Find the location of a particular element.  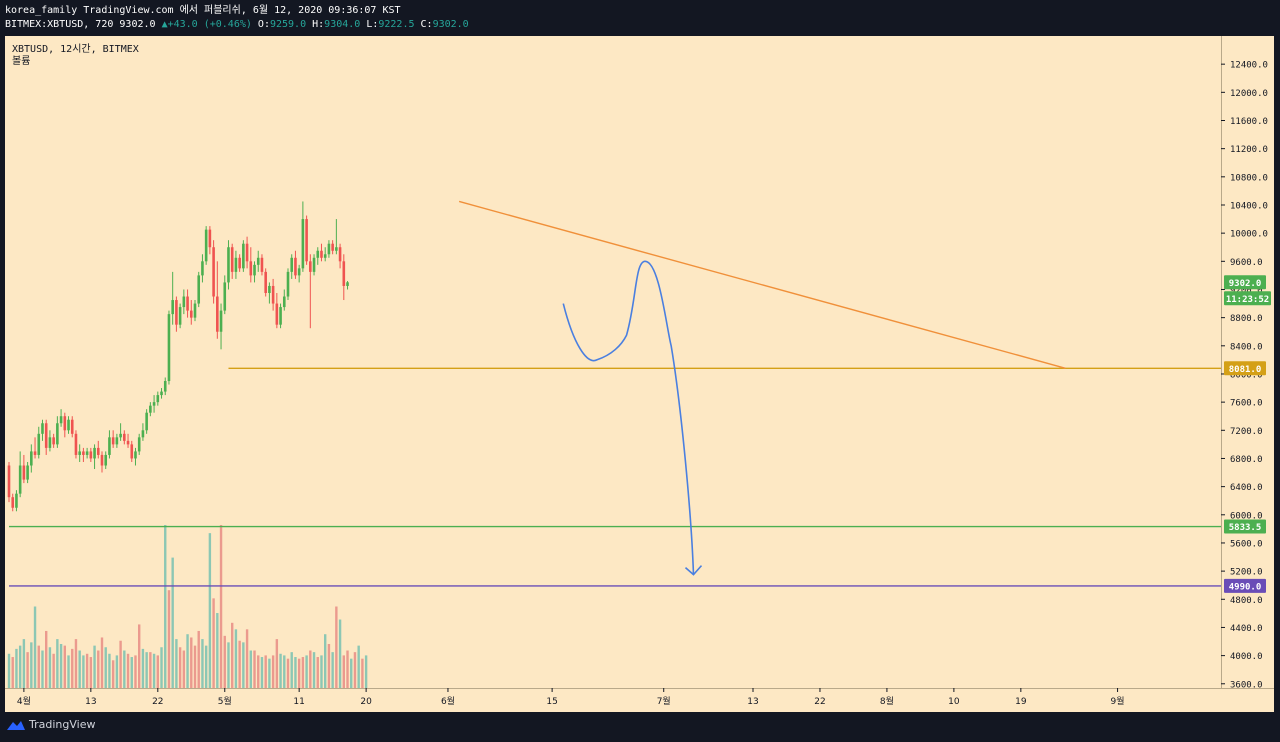

symbol-label: BITMEX:XBTUSD, 720 is located at coordinates (59, 24).